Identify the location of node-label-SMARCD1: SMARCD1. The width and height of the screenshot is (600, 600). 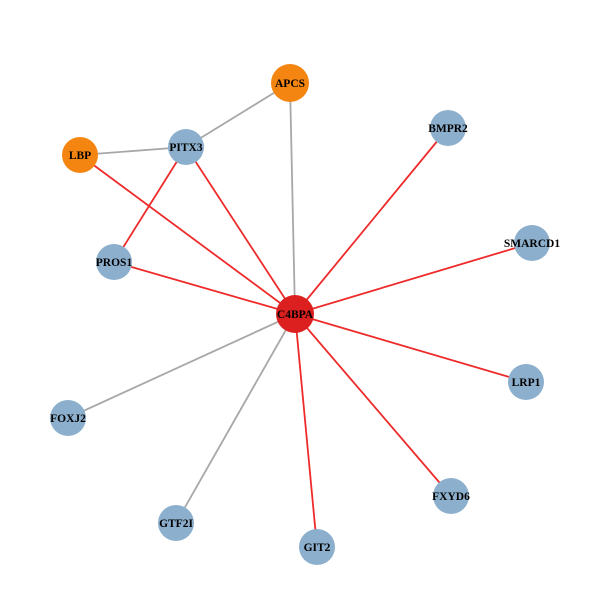
(532, 244).